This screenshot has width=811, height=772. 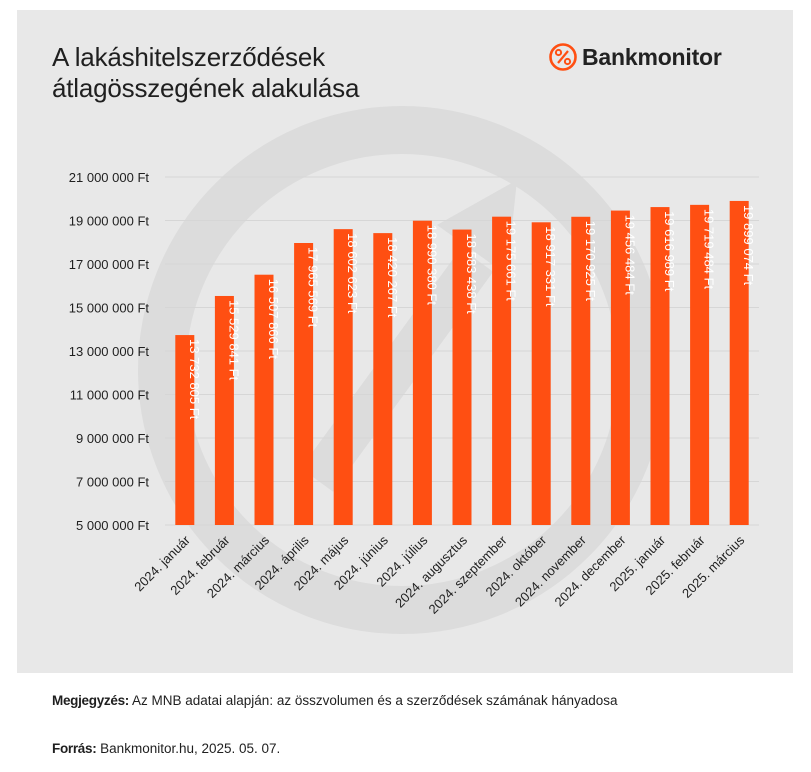 What do you see at coordinates (471, 274) in the screenshot?
I see `bar-value-label: 18 583 438 Ft` at bounding box center [471, 274].